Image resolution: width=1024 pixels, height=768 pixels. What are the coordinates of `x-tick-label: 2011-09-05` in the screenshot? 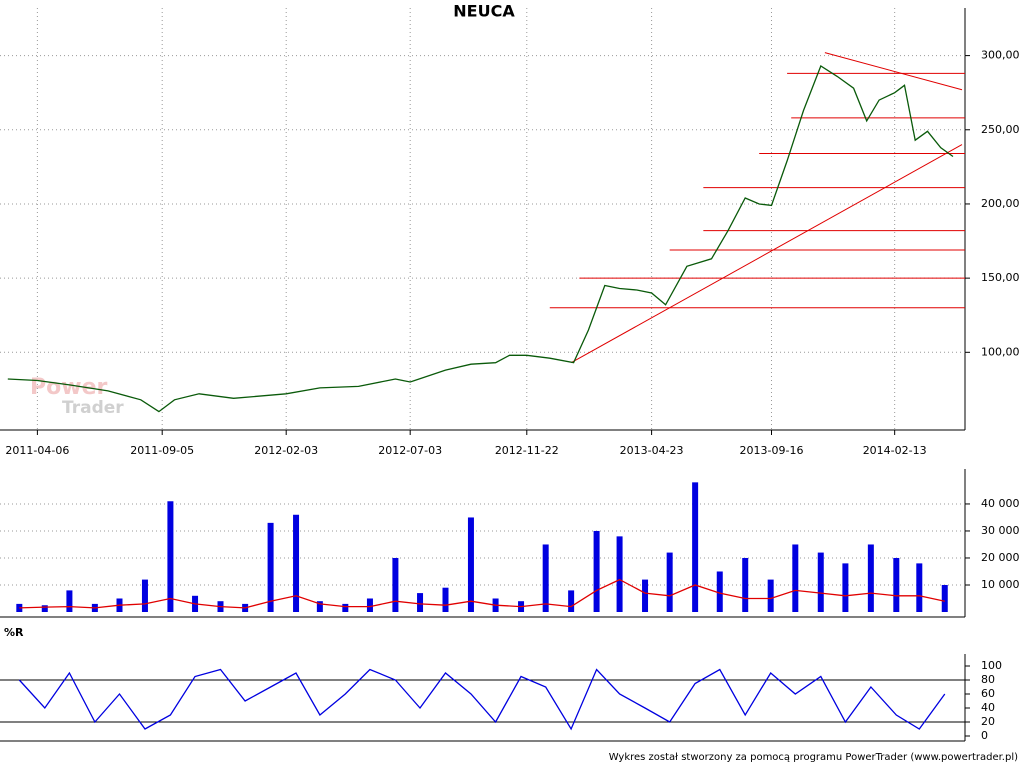 It's located at (162, 450).